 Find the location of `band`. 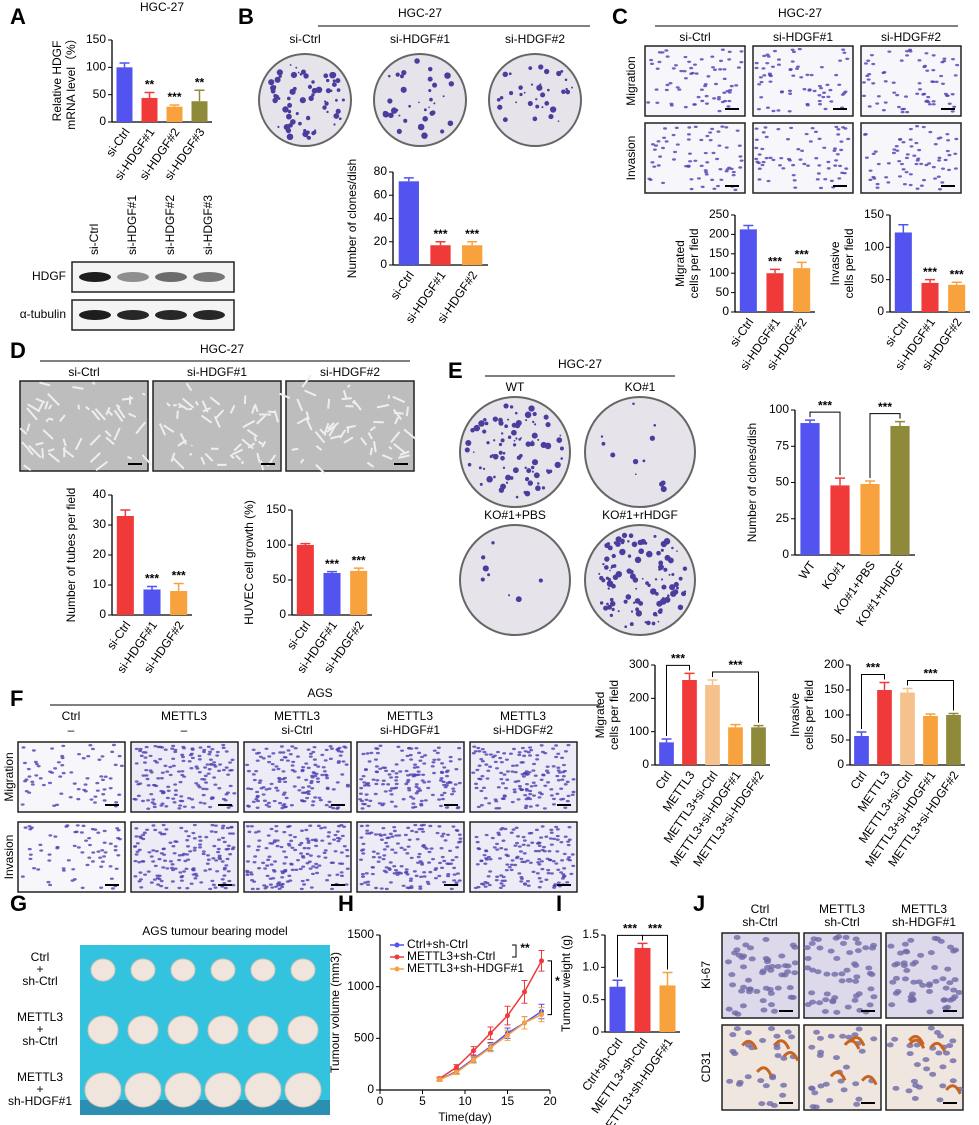

band is located at coordinates (133, 277).